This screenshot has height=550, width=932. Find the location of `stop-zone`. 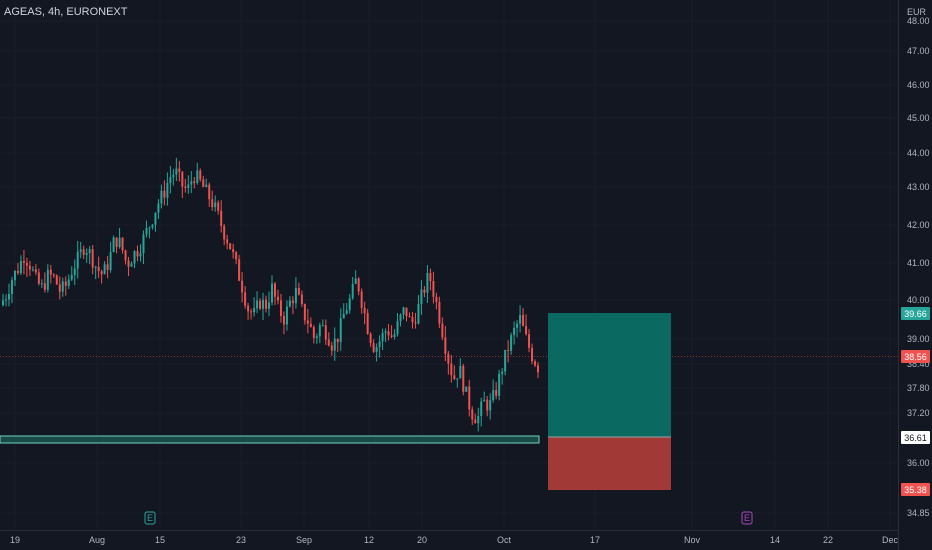

stop-zone is located at coordinates (609, 463).